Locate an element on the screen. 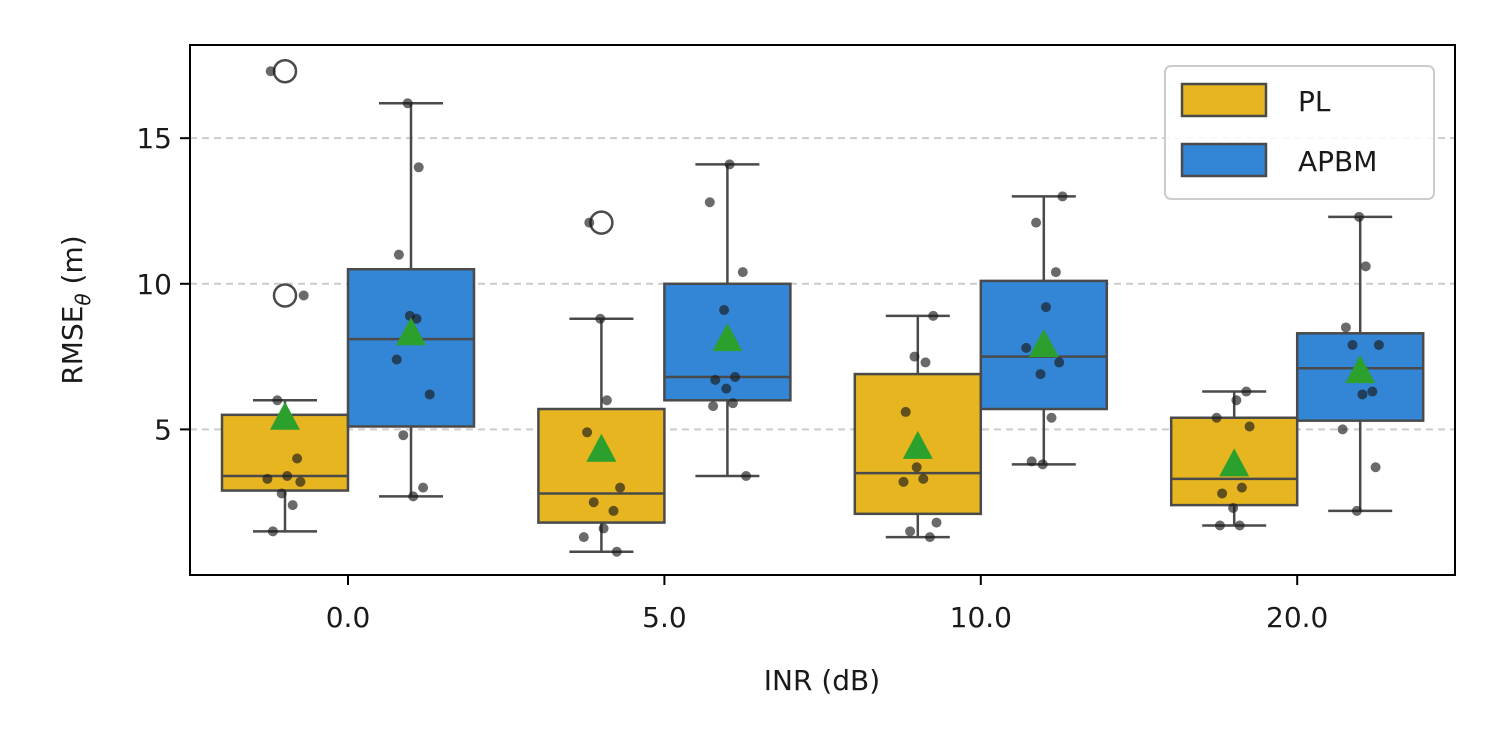 This screenshot has height=750, width=1500. y-tick-label: 10 is located at coordinates (154, 284).